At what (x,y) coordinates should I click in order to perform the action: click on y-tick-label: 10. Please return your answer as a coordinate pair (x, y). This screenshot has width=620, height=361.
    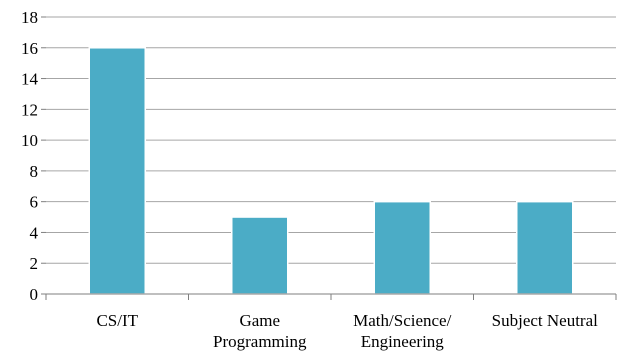
    Looking at the image, I should click on (29, 140).